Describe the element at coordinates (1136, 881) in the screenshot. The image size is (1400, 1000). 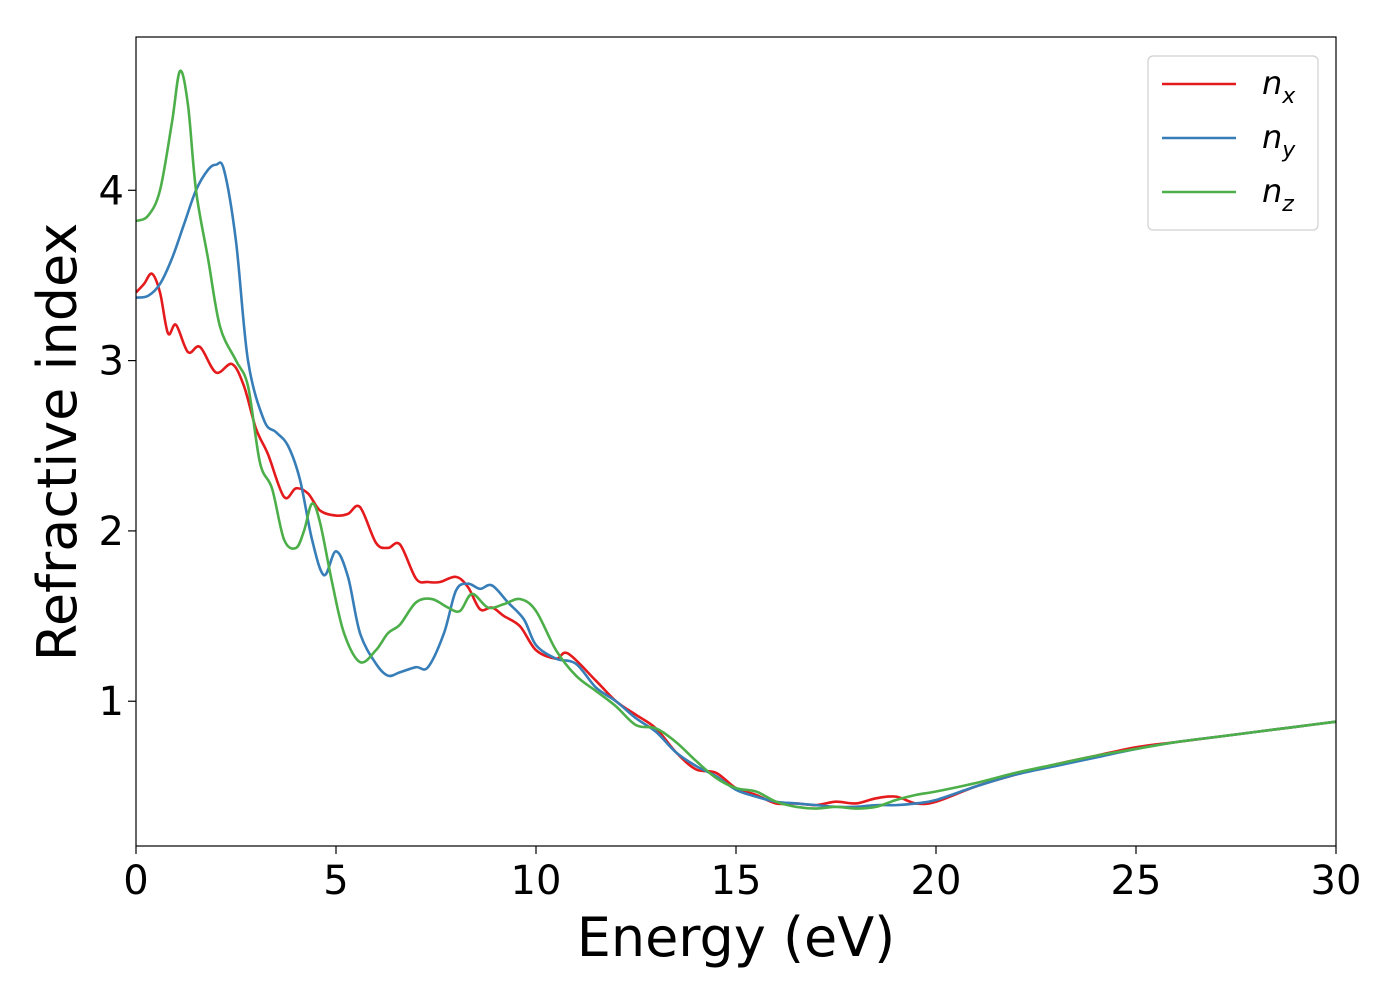
I see `x-tick-label-25: 25` at that location.